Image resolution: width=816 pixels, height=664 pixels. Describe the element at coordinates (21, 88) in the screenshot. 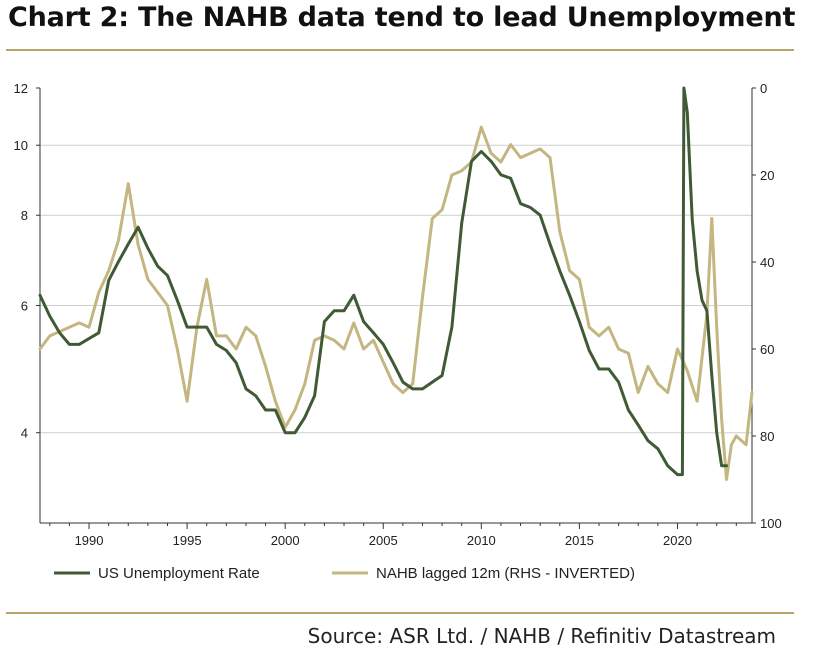

I see `y-left-tick-label-12: 12` at that location.